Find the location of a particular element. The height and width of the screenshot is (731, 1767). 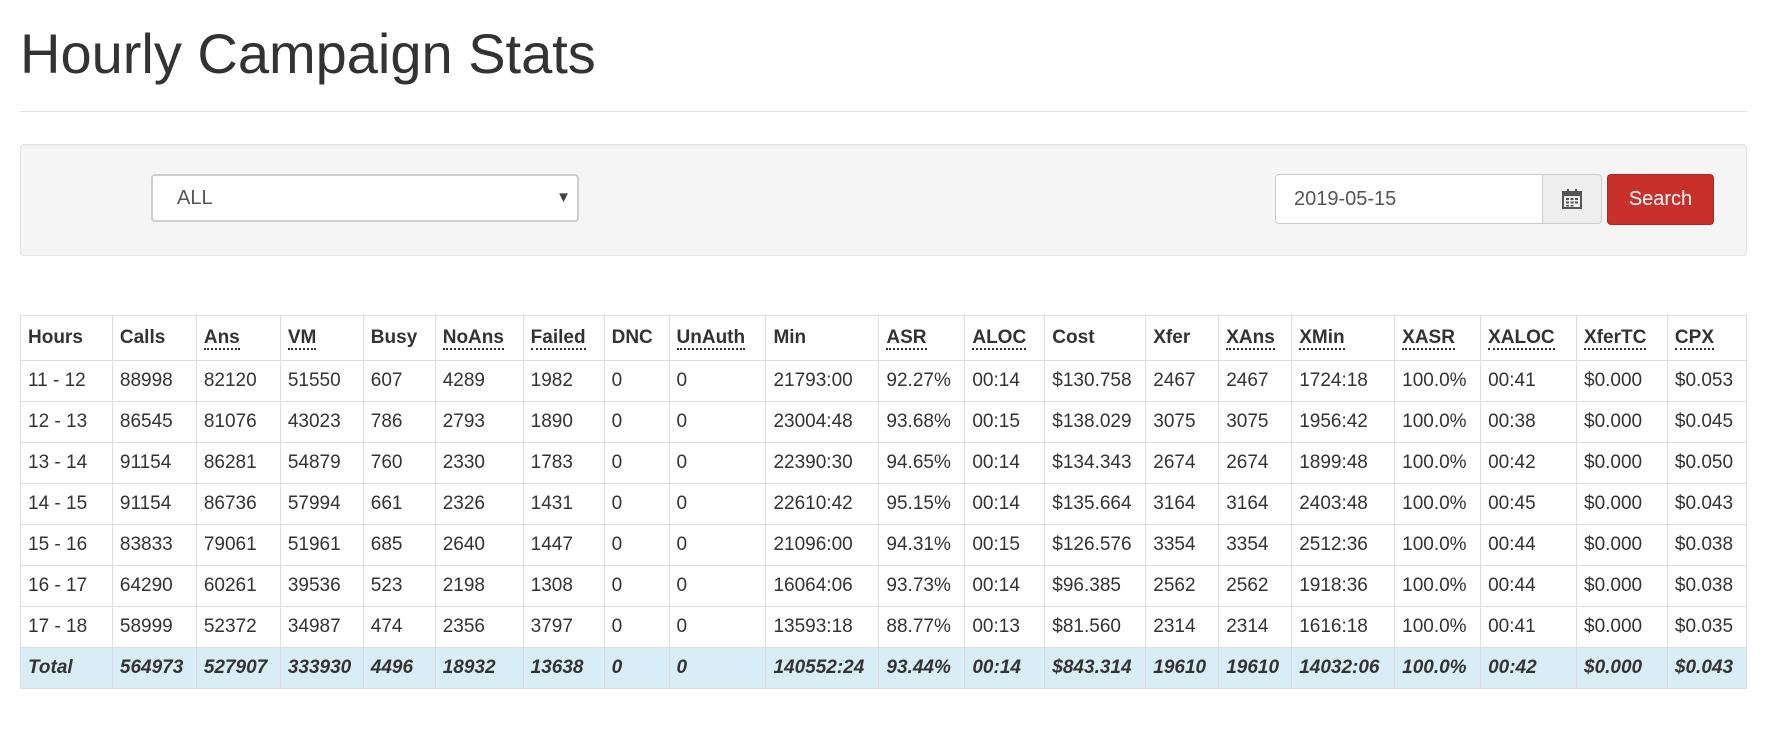

column-header-xfer: Xfer is located at coordinates (1182, 338).